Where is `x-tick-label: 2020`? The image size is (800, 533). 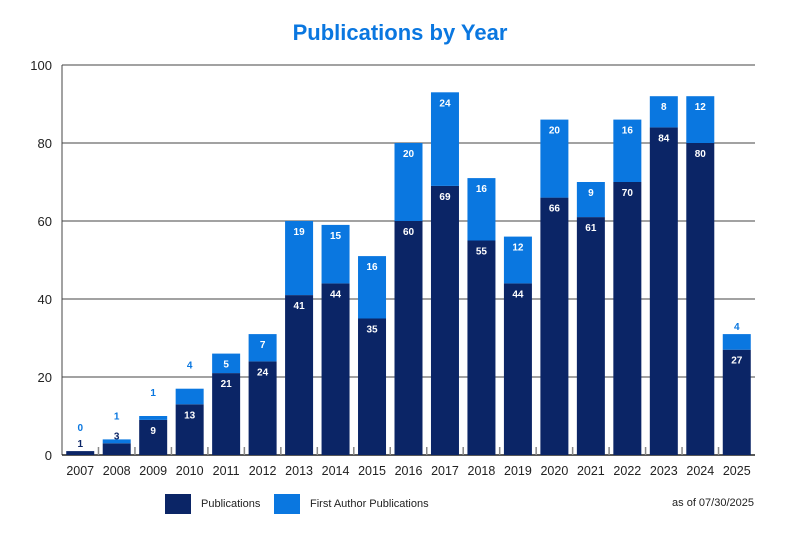 x-tick-label: 2020 is located at coordinates (554, 471).